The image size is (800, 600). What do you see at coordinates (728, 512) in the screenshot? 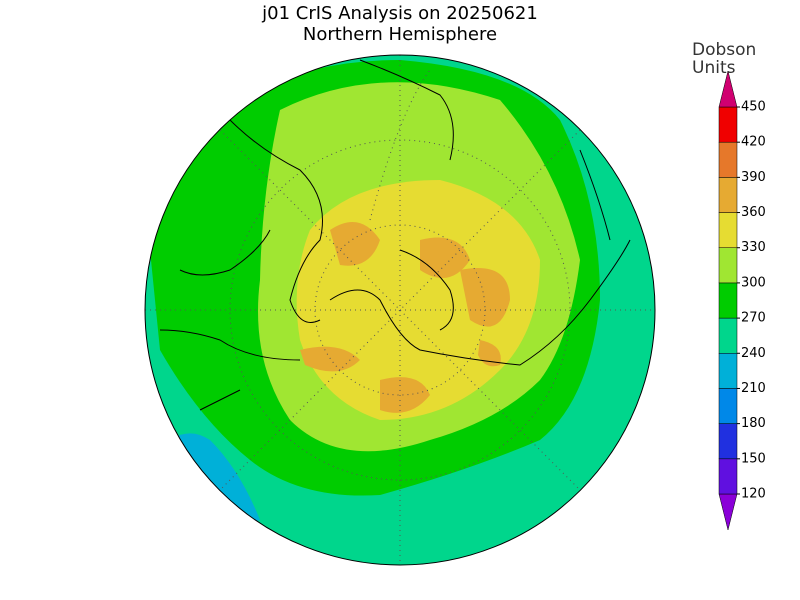
I see `colorbar-under` at bounding box center [728, 512].